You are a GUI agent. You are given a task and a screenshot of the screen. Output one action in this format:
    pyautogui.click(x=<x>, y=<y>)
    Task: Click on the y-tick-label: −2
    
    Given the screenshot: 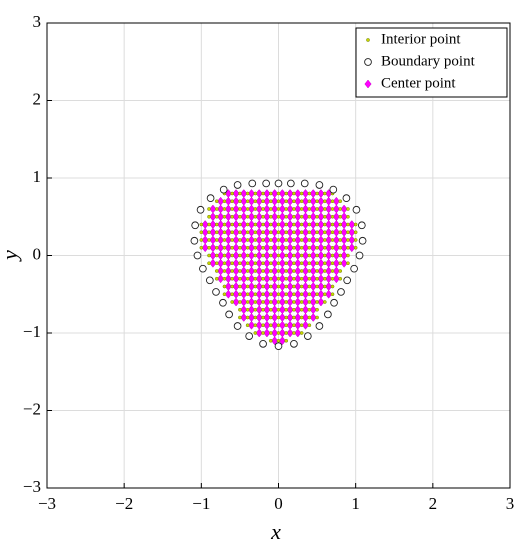 What is the action you would take?
    pyautogui.click(x=32, y=408)
    